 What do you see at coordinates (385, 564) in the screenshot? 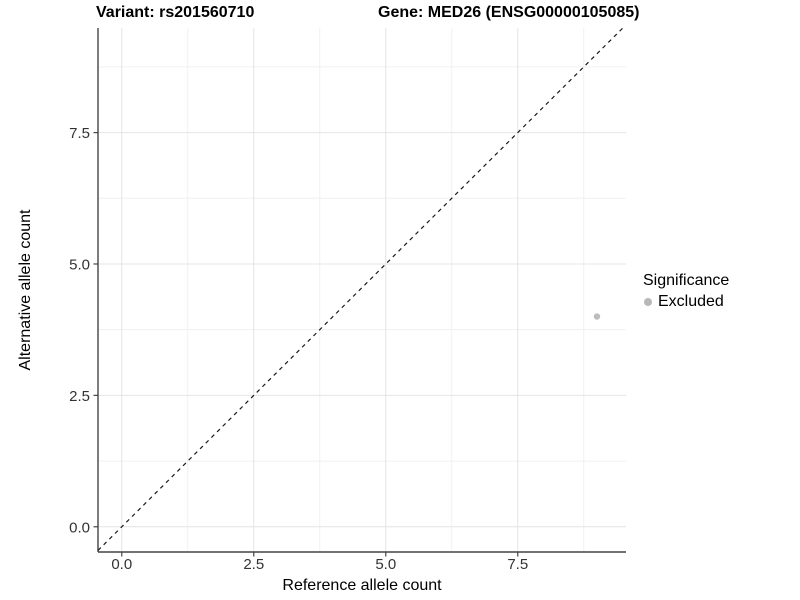
I see `x-tick-label: 5.0` at bounding box center [385, 564].